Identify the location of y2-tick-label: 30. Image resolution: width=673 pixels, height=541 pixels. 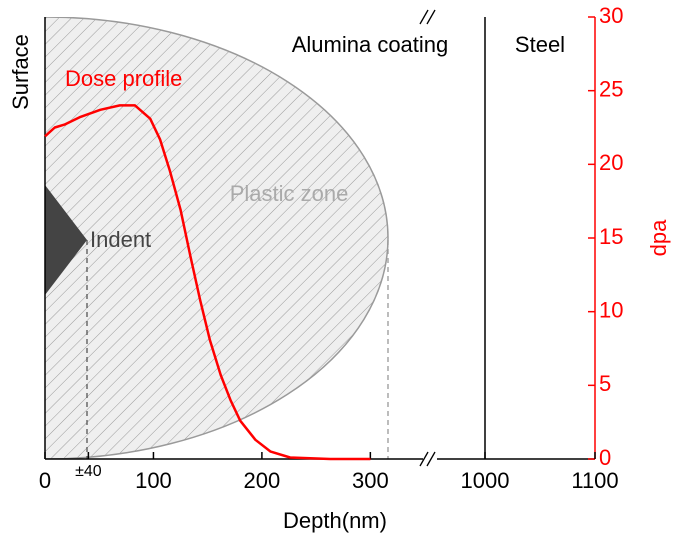
(611, 15).